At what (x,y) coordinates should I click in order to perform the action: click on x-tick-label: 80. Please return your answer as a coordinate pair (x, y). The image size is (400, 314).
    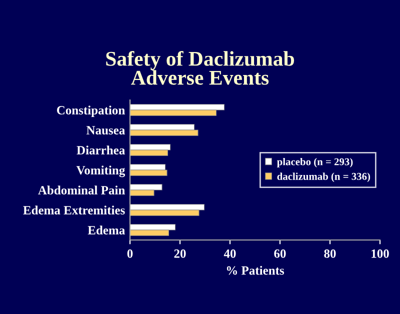
    Looking at the image, I should click on (330, 253).